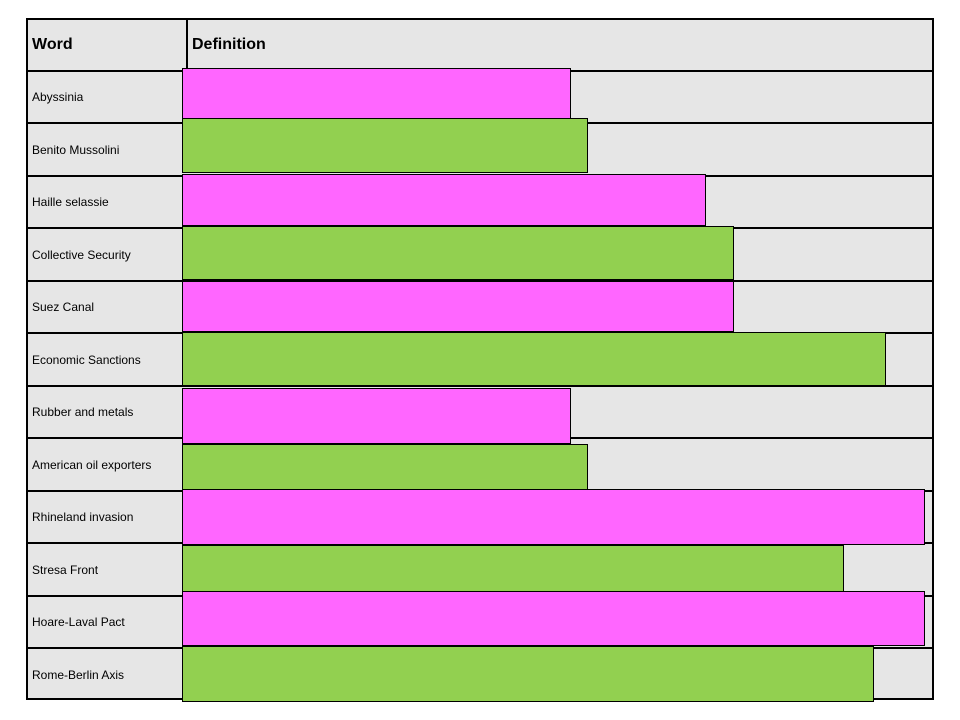 The width and height of the screenshot is (960, 720). I want to click on word-cell: Economic Sanctions, so click(86, 359).